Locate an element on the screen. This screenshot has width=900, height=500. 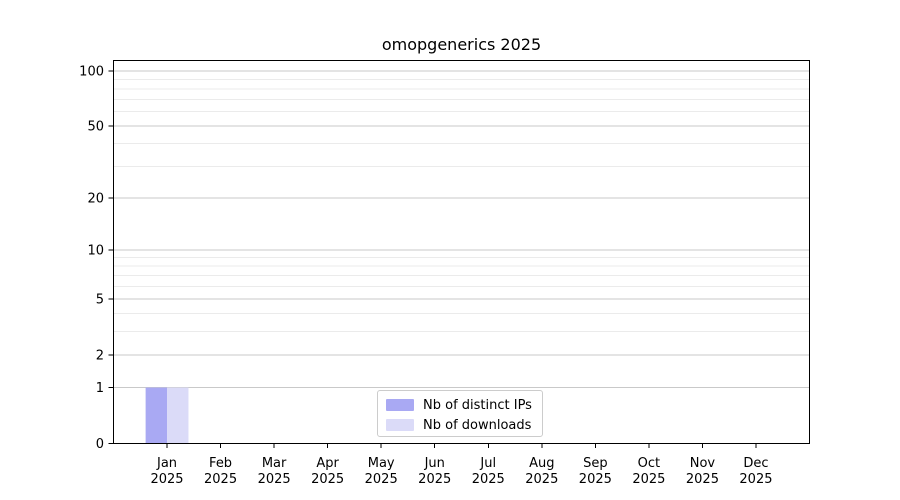
legend-item-downloads: Nb of downloads is located at coordinates (460, 425).